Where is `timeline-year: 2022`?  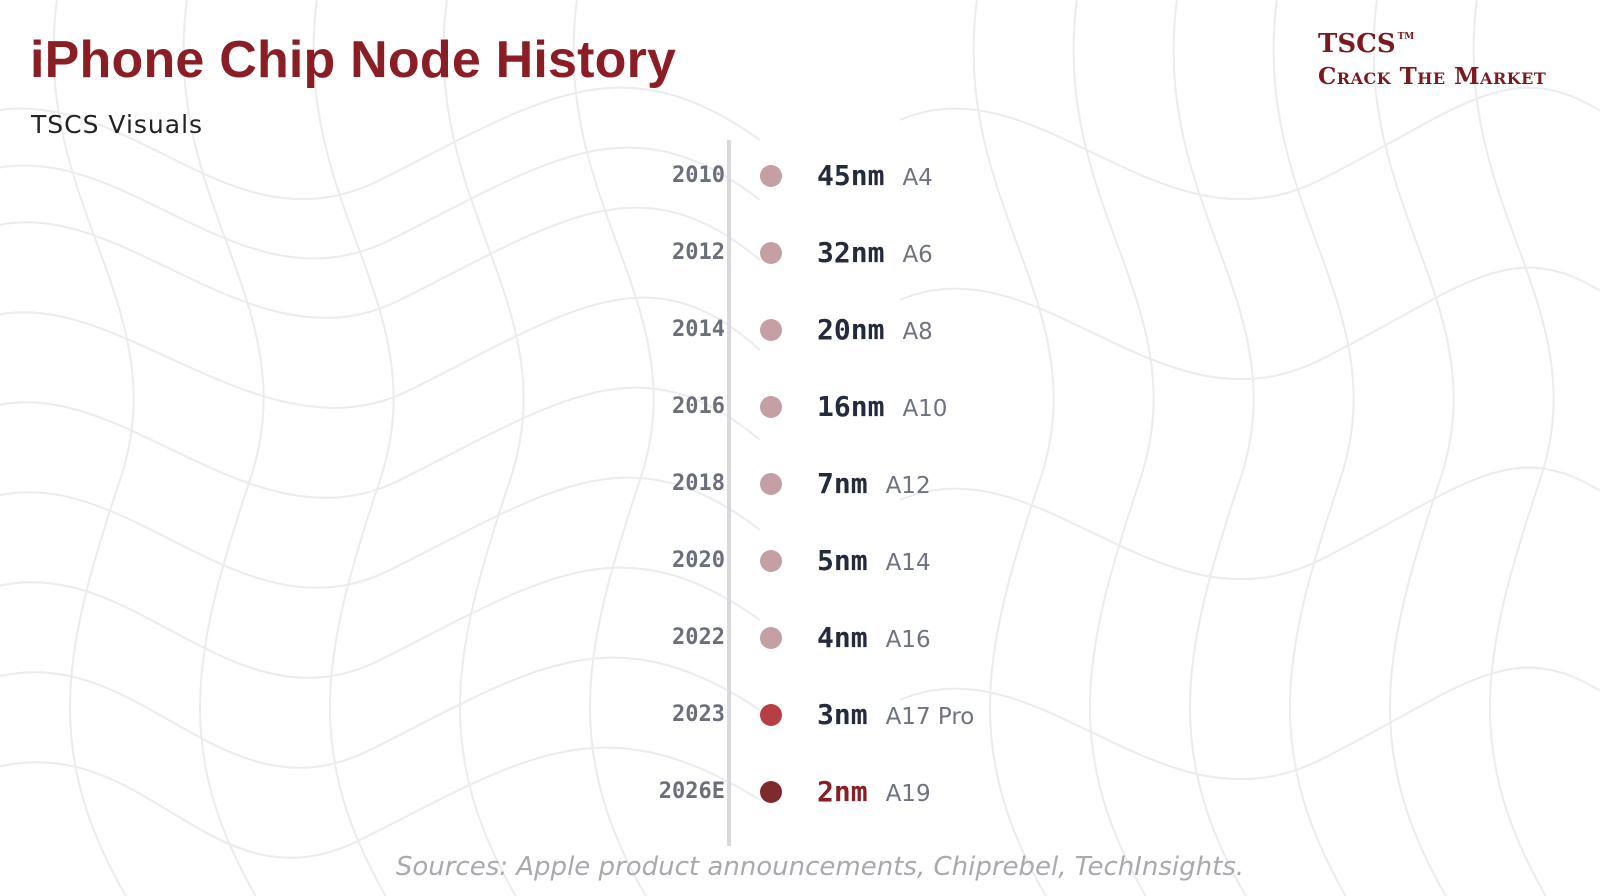
timeline-year: 2022 is located at coordinates (698, 637).